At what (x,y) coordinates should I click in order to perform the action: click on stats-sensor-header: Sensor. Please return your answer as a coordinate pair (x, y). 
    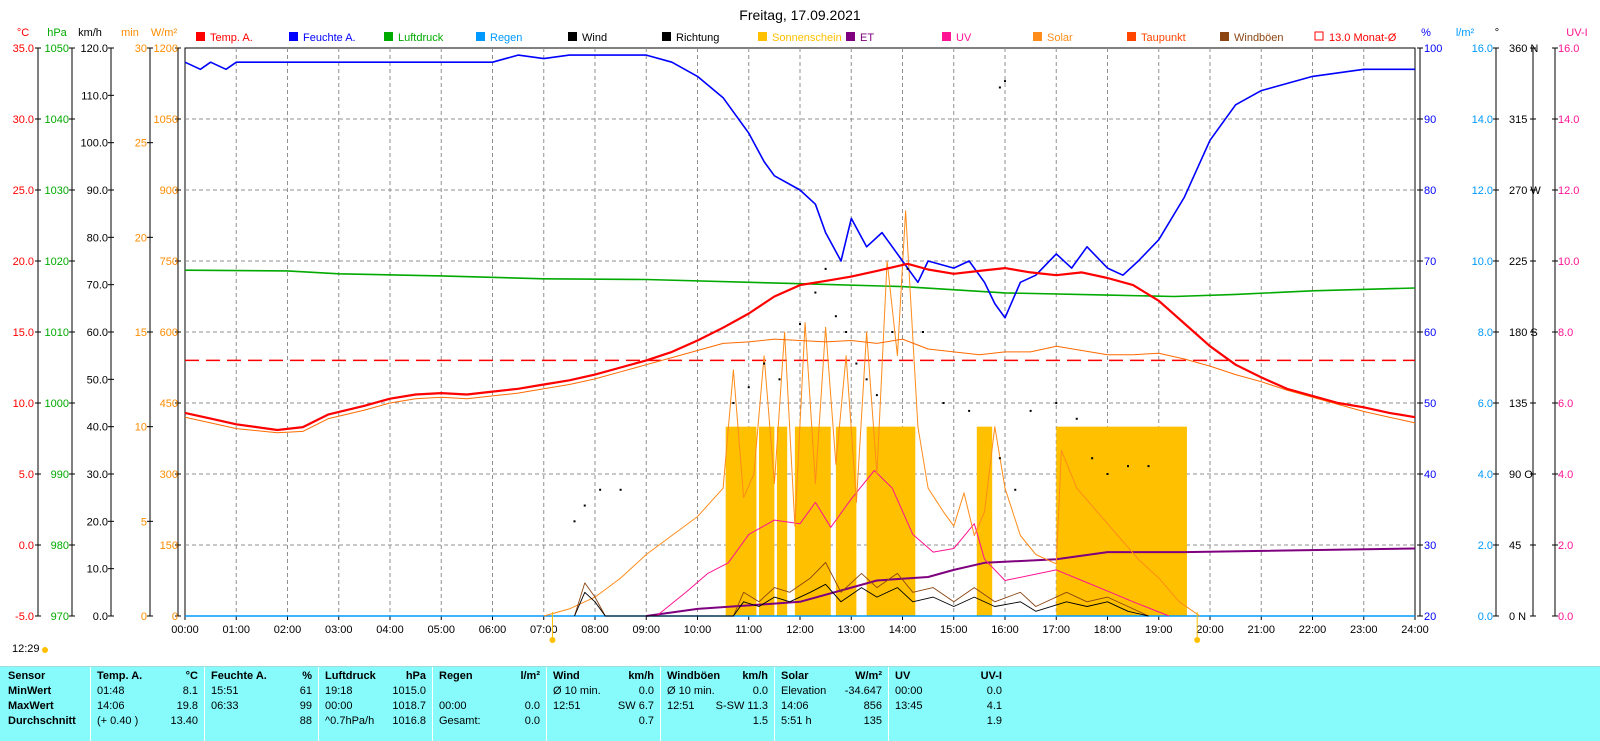
    Looking at the image, I should click on (27, 676).